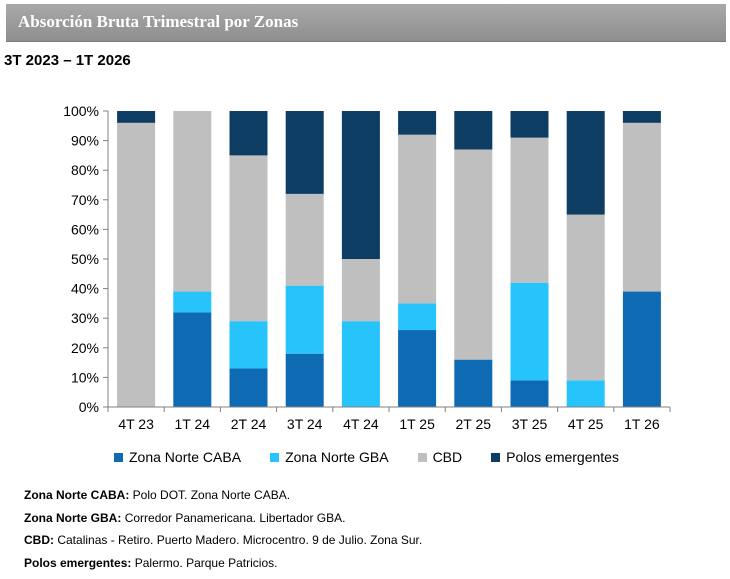 This screenshot has height=579, width=730. I want to click on zone-note-label: Zona Norte GBA:, so click(73, 517).